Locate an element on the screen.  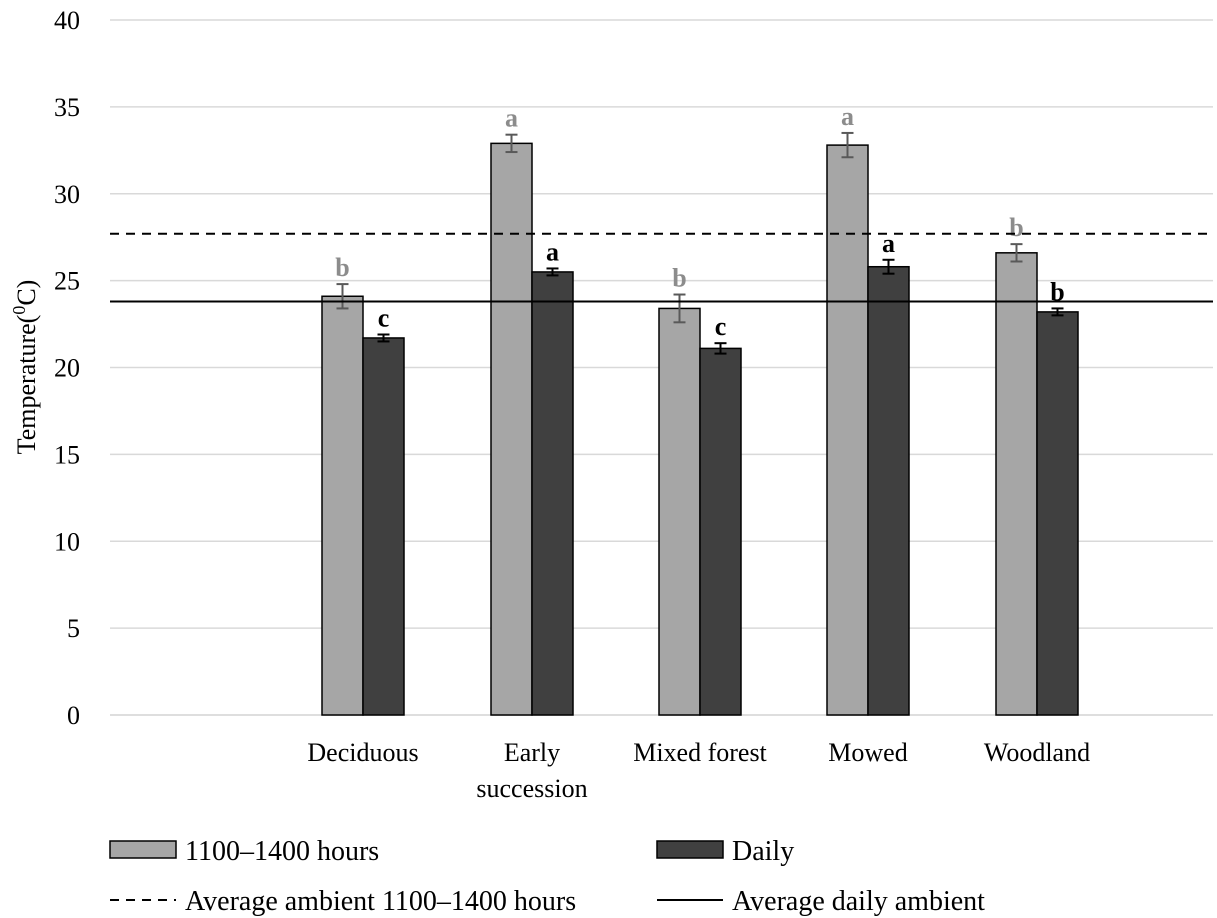
y-tick-label: 0 is located at coordinates (73, 715).